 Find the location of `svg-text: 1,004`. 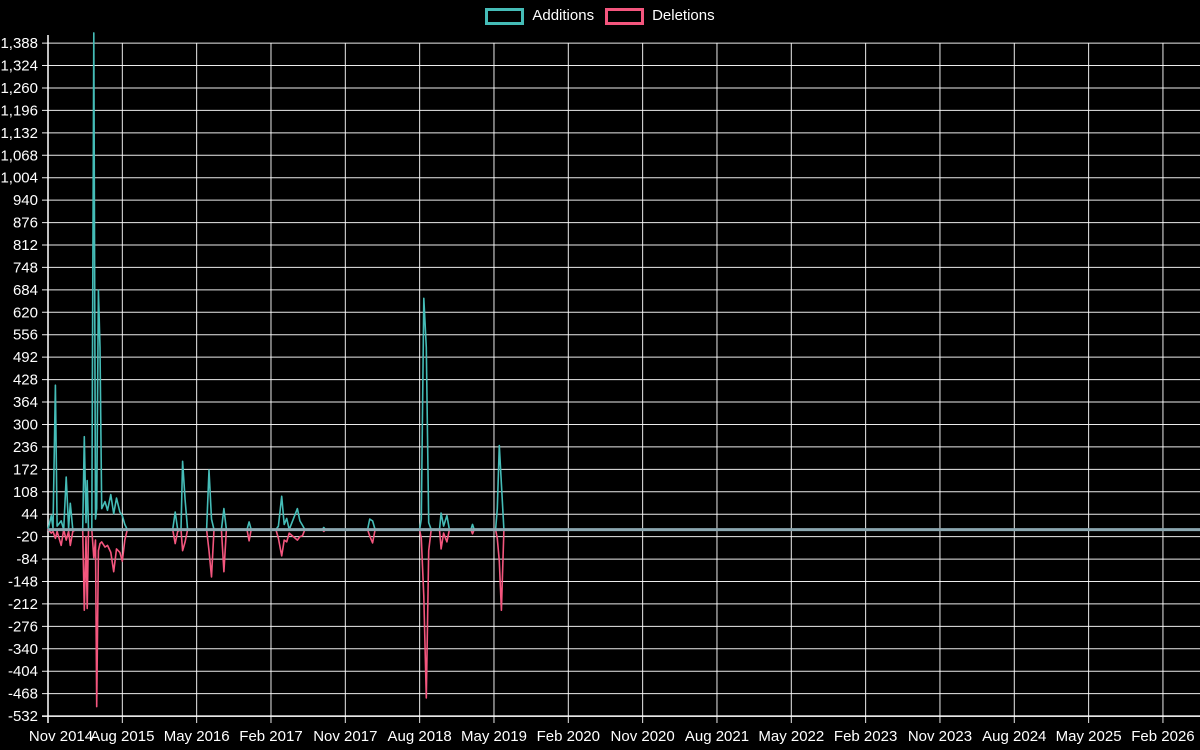

svg-text: 1,004 is located at coordinates (19, 178).